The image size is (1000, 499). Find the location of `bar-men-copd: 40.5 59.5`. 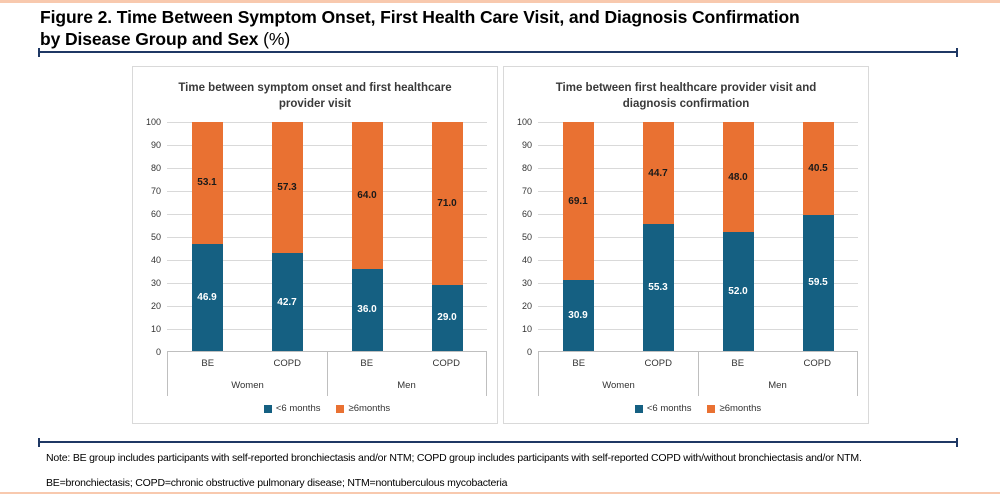

bar-men-copd: 40.5 59.5 is located at coordinates (818, 237).